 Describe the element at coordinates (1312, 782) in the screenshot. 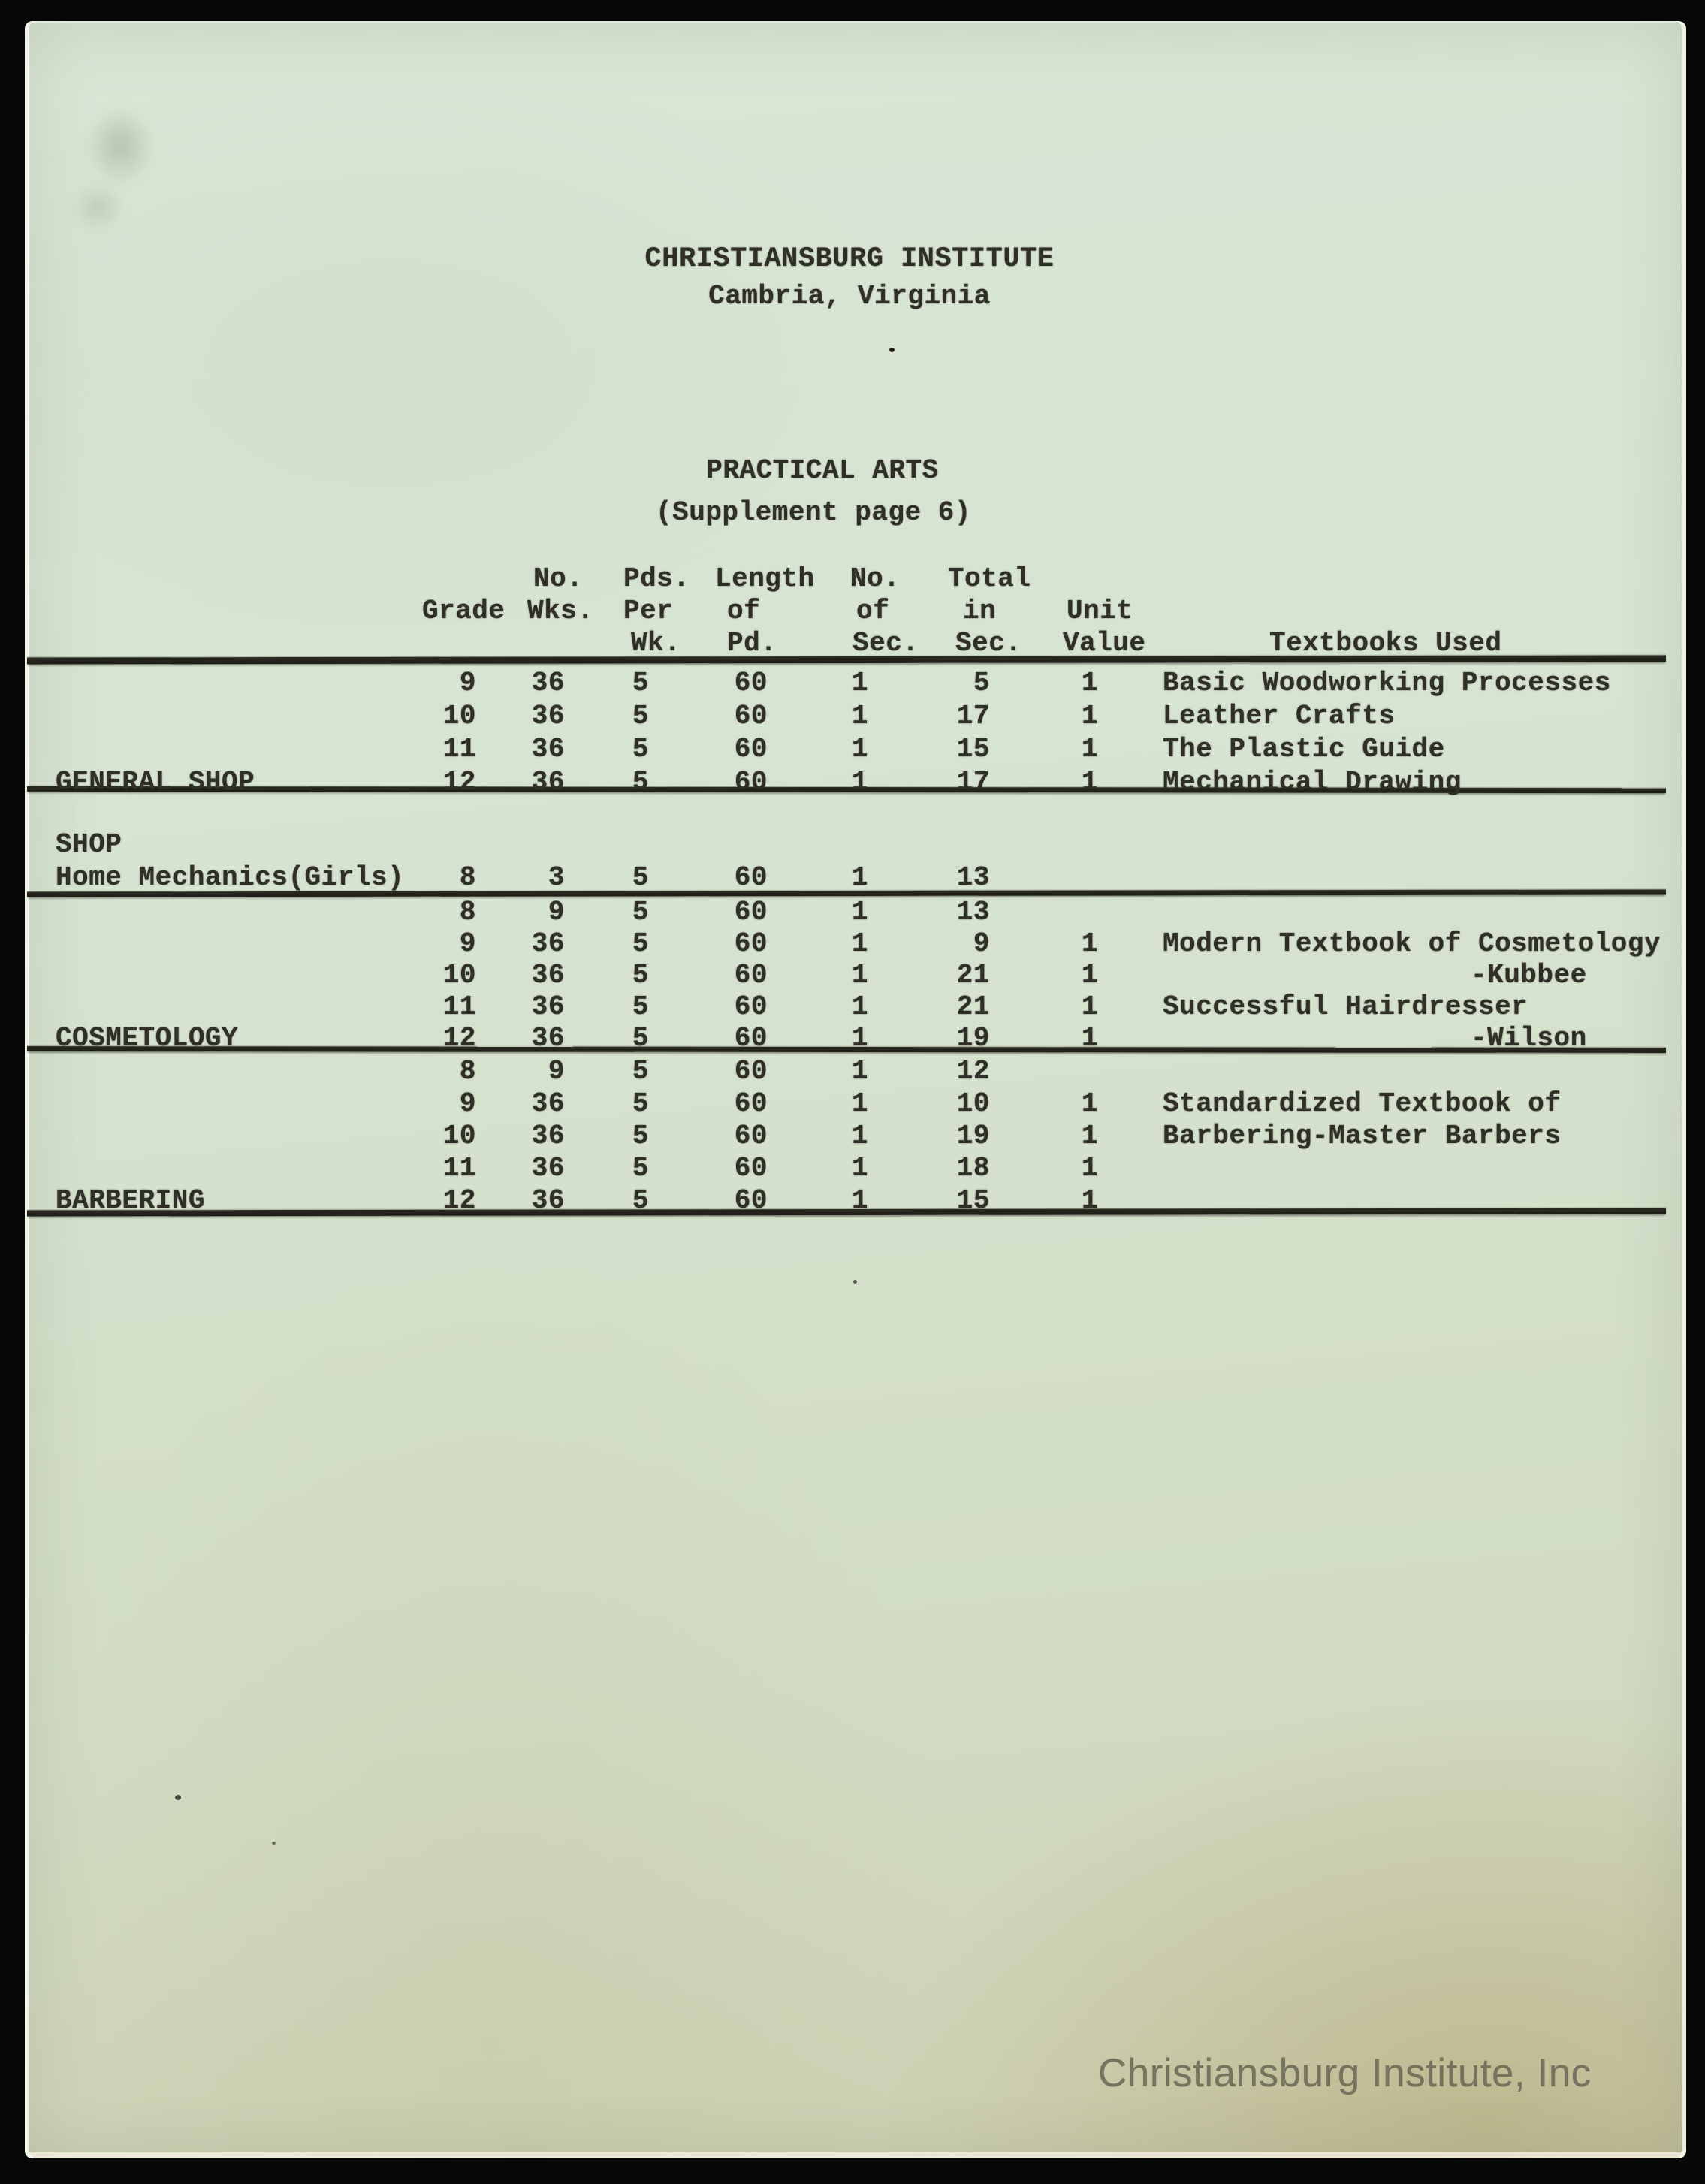

I see `textbook-cell: Mechanical Drawing` at that location.